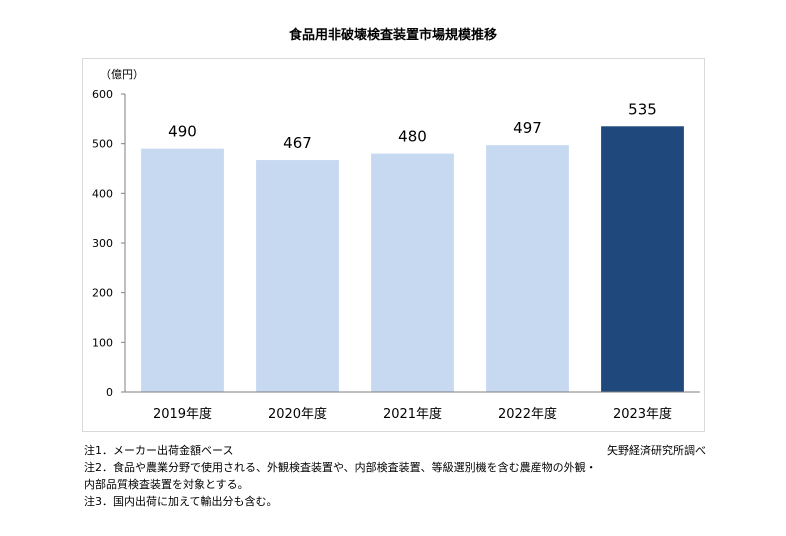 The width and height of the screenshot is (786, 536). Describe the element at coordinates (527, 128) in the screenshot. I see `data-label: 497` at that location.